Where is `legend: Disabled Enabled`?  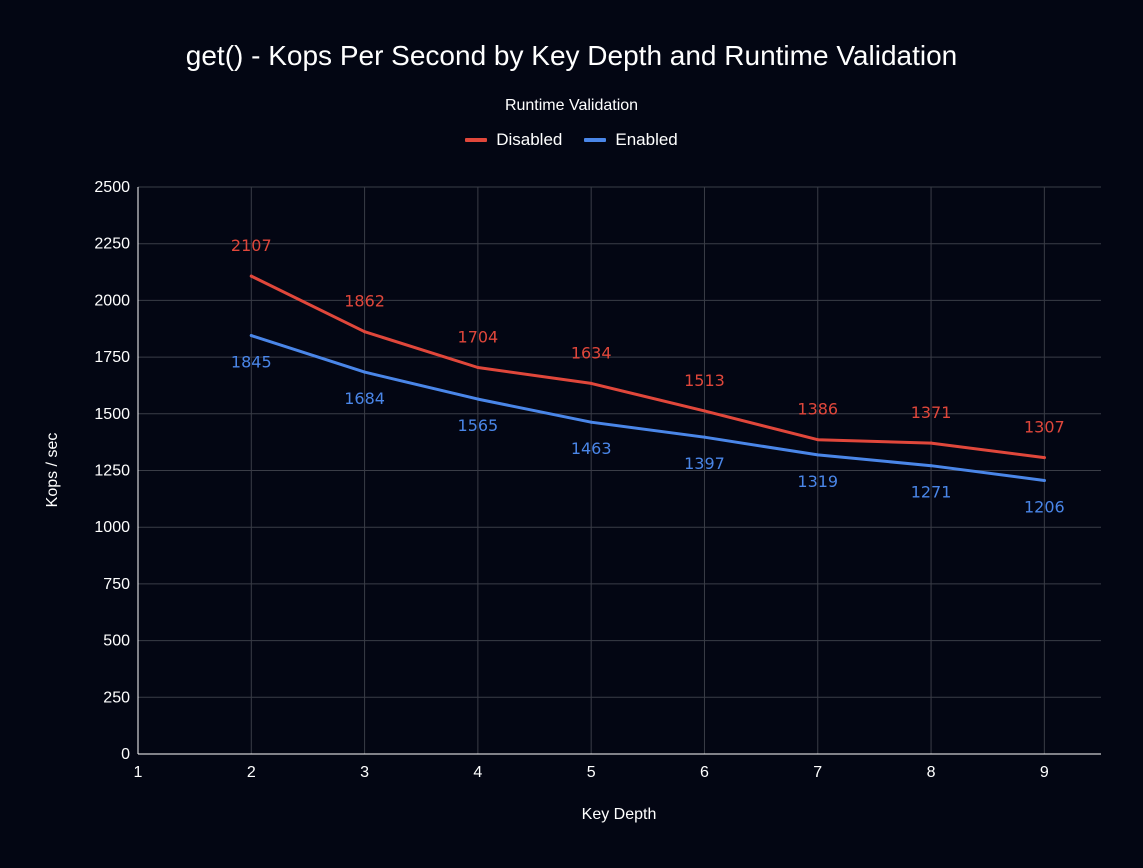
legend: Disabled Enabled is located at coordinates (571, 140).